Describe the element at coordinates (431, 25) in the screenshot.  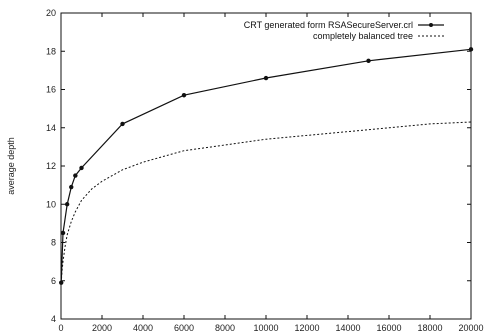
I see `legend-marker-crt` at that location.